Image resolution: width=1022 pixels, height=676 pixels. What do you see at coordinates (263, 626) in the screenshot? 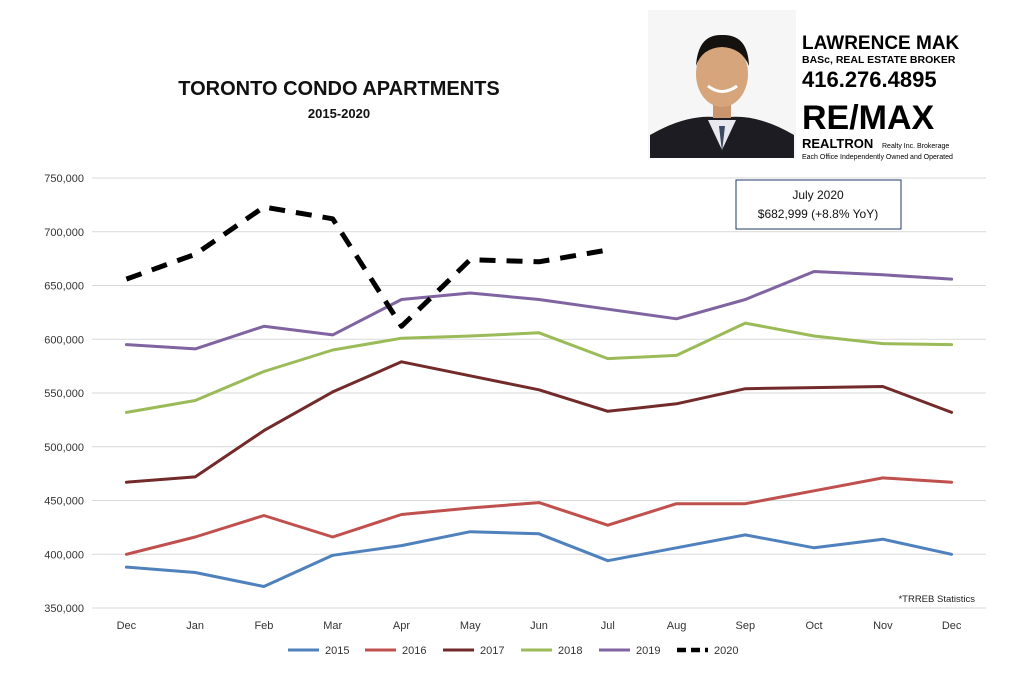
I see `x-tick-label: Feb` at bounding box center [263, 626].